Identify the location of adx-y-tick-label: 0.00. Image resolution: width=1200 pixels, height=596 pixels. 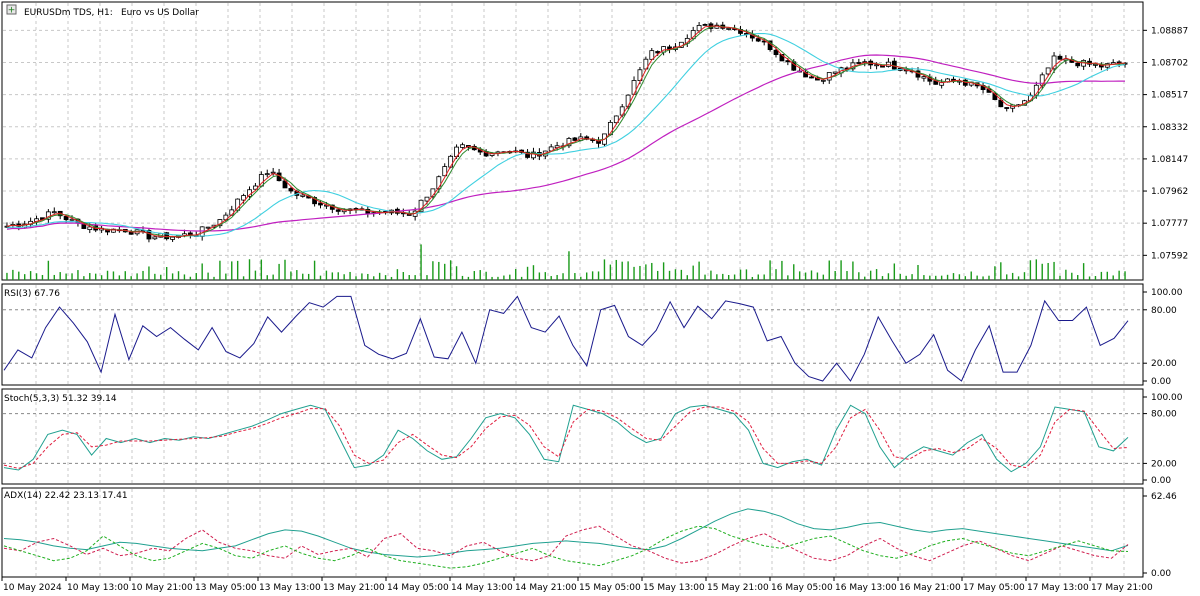
(1161, 574).